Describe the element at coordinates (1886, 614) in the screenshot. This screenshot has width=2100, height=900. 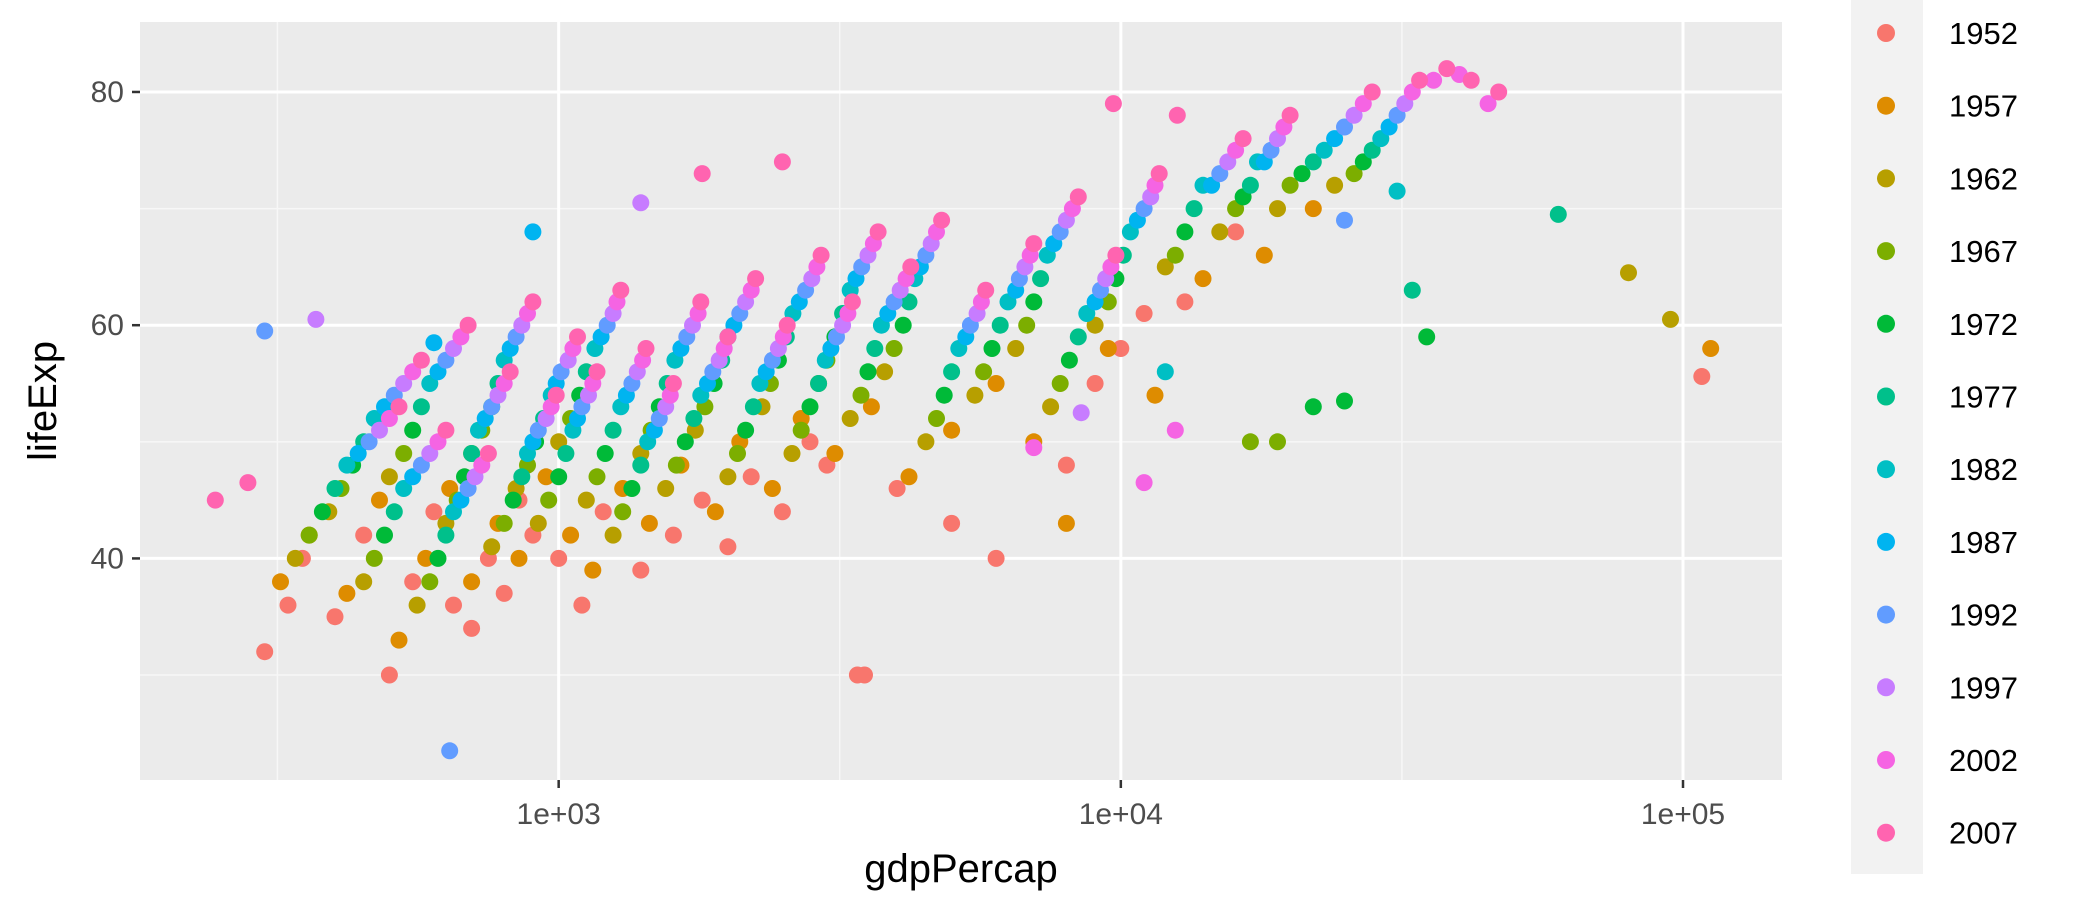
I see `legend-key-1992` at that location.